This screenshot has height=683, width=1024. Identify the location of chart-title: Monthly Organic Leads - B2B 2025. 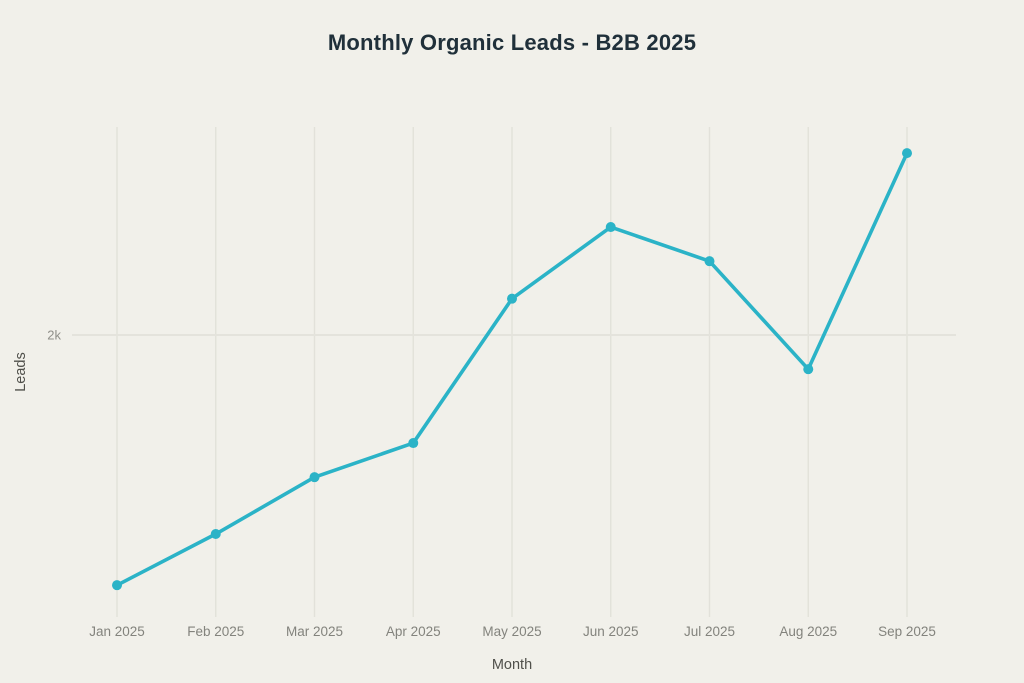
(512, 42).